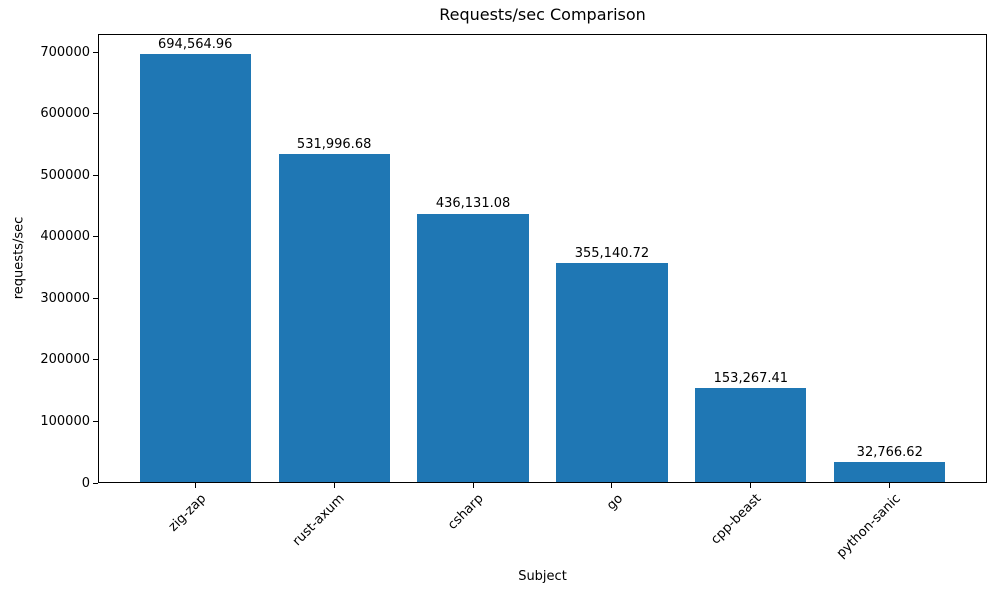  What do you see at coordinates (65, 175) in the screenshot?
I see `y-tick-label: 500000` at bounding box center [65, 175].